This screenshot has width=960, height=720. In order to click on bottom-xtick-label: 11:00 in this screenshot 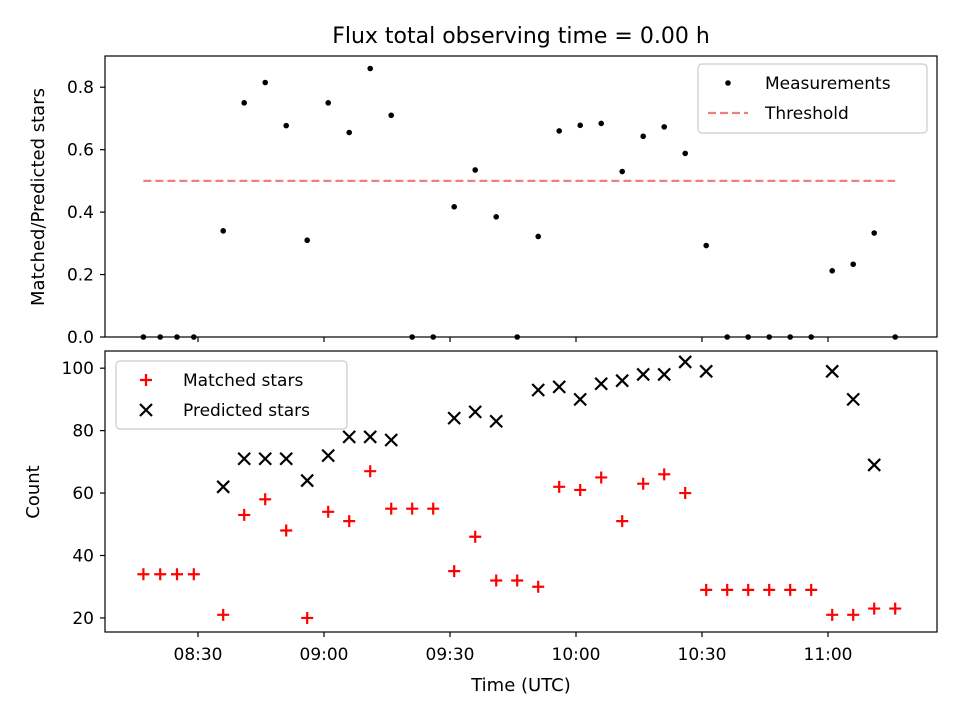, I will do `click(828, 655)`.